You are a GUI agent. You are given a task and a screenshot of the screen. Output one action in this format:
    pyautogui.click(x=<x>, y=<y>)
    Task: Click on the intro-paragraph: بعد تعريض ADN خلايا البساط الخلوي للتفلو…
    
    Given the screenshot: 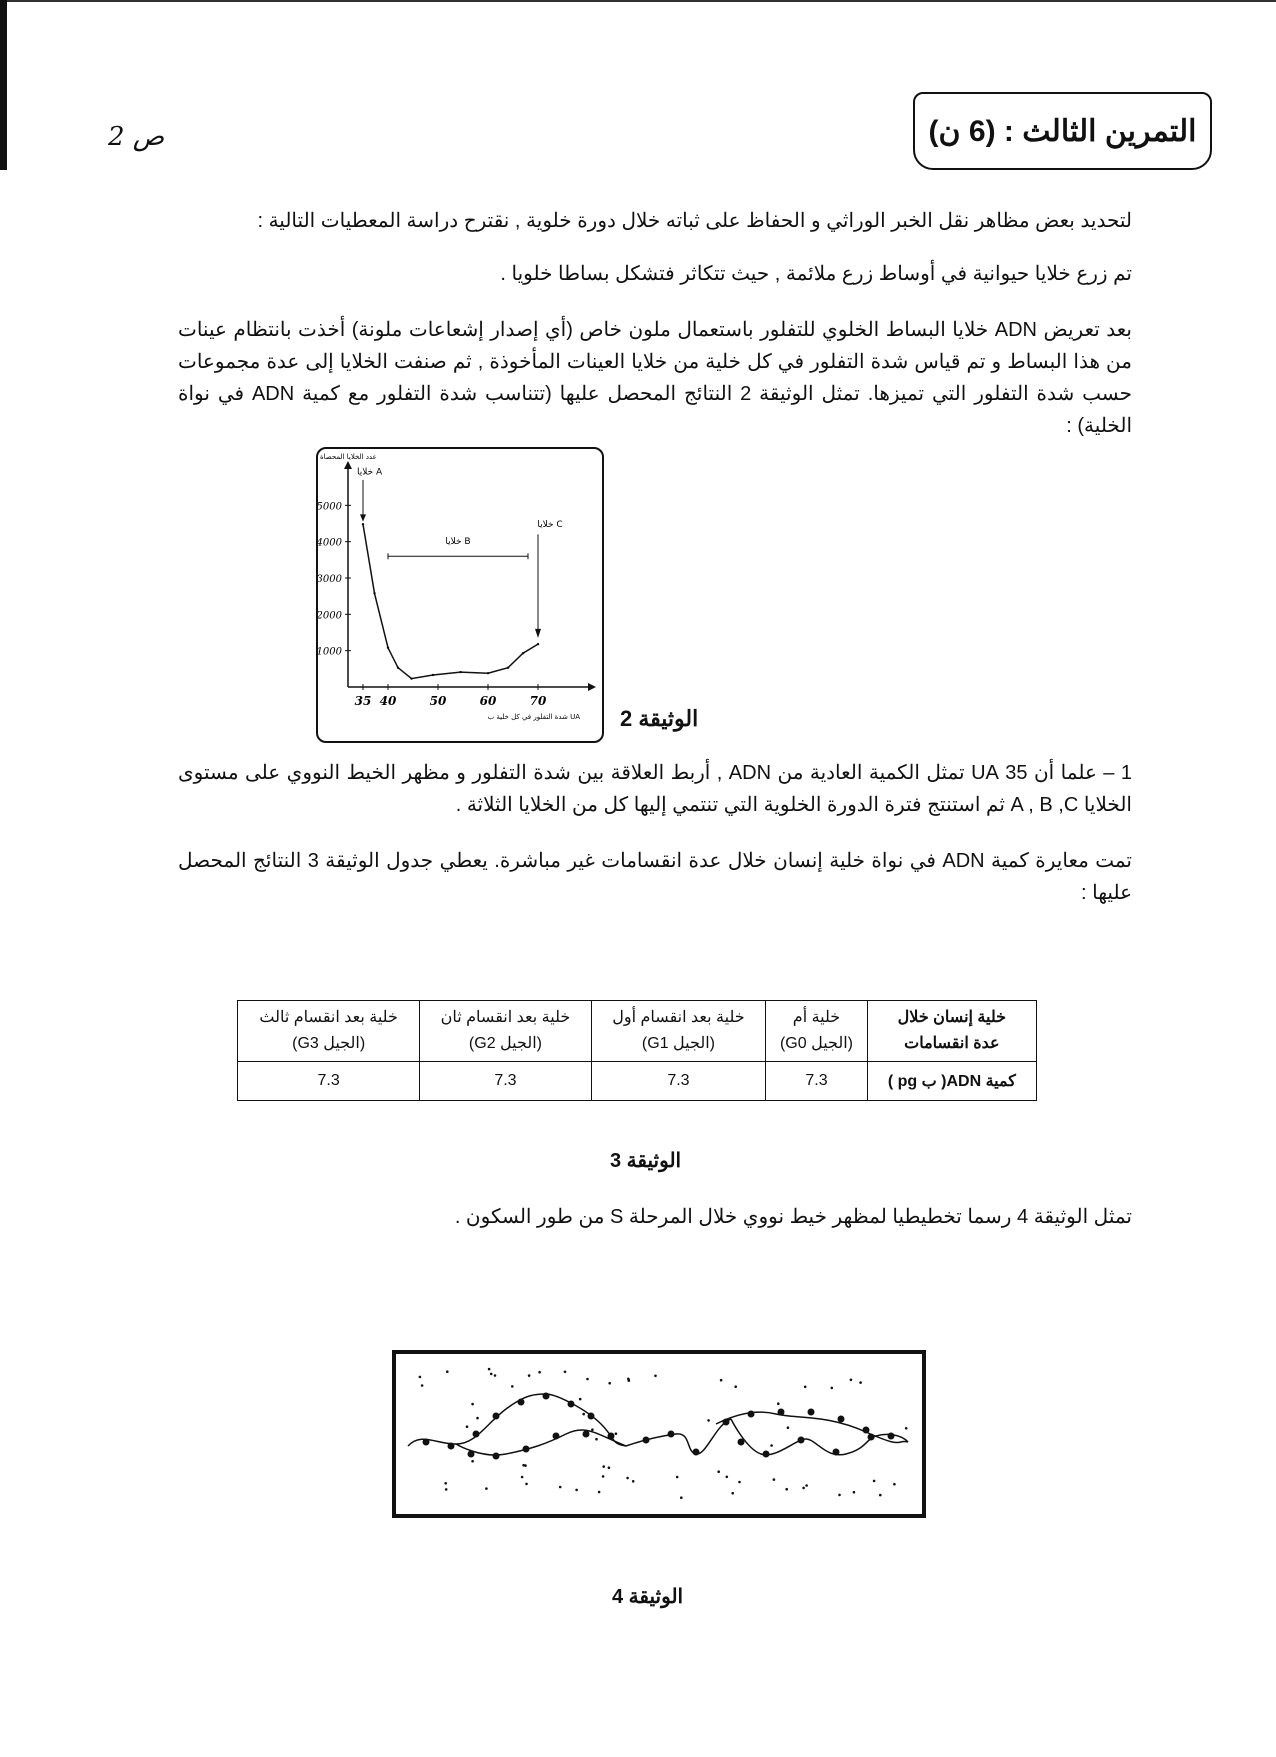 What is the action you would take?
    pyautogui.click(x=655, y=378)
    